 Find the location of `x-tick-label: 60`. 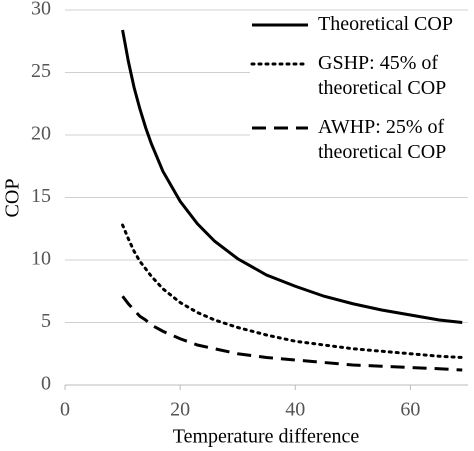

x-tick-label: 60 is located at coordinates (410, 410).